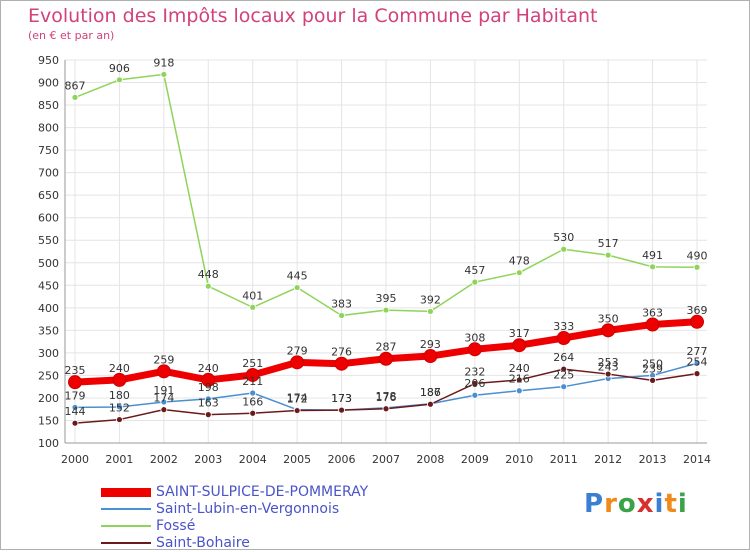 The height and width of the screenshot is (552, 750). What do you see at coordinates (48, 150) in the screenshot?
I see `y-tick-label: 750` at bounding box center [48, 150].